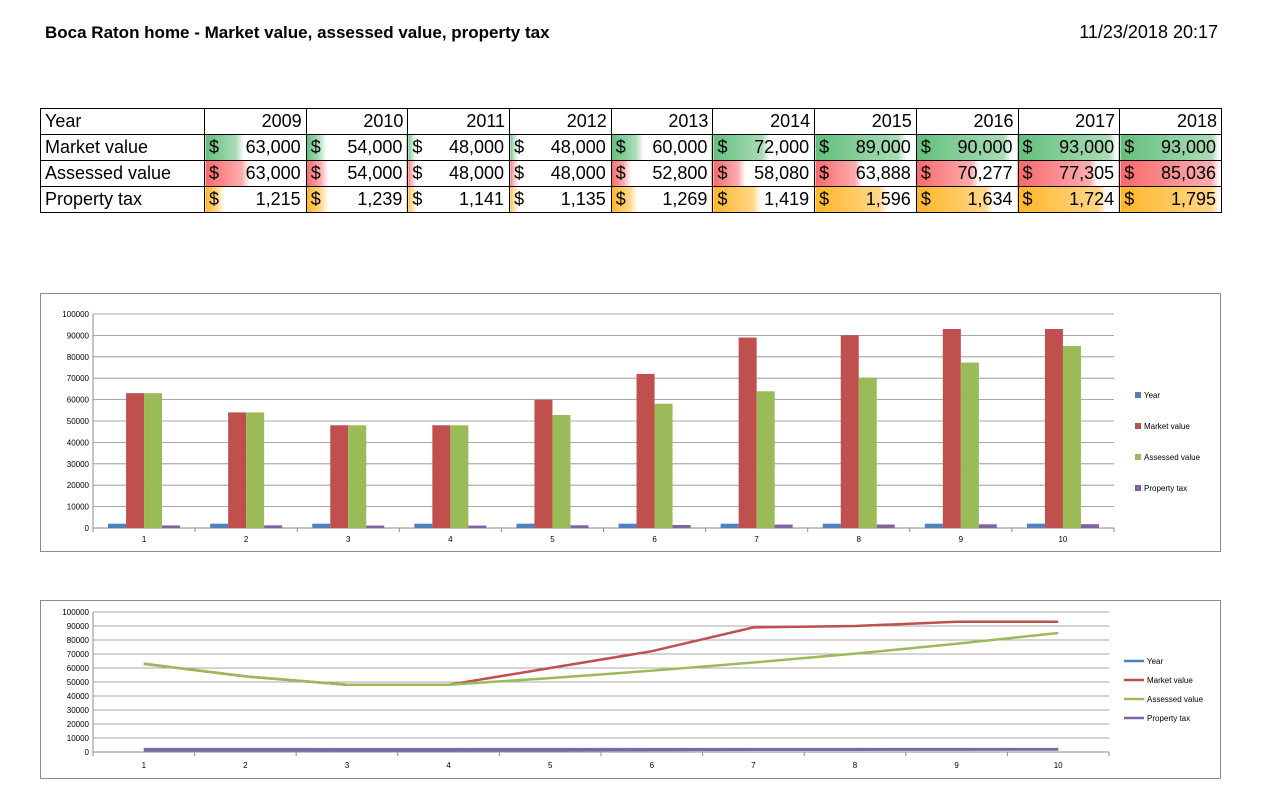 Image resolution: width=1271 pixels, height=811 pixels. What do you see at coordinates (78, 464) in the screenshot?
I see `y-tick-label: 30000` at bounding box center [78, 464].